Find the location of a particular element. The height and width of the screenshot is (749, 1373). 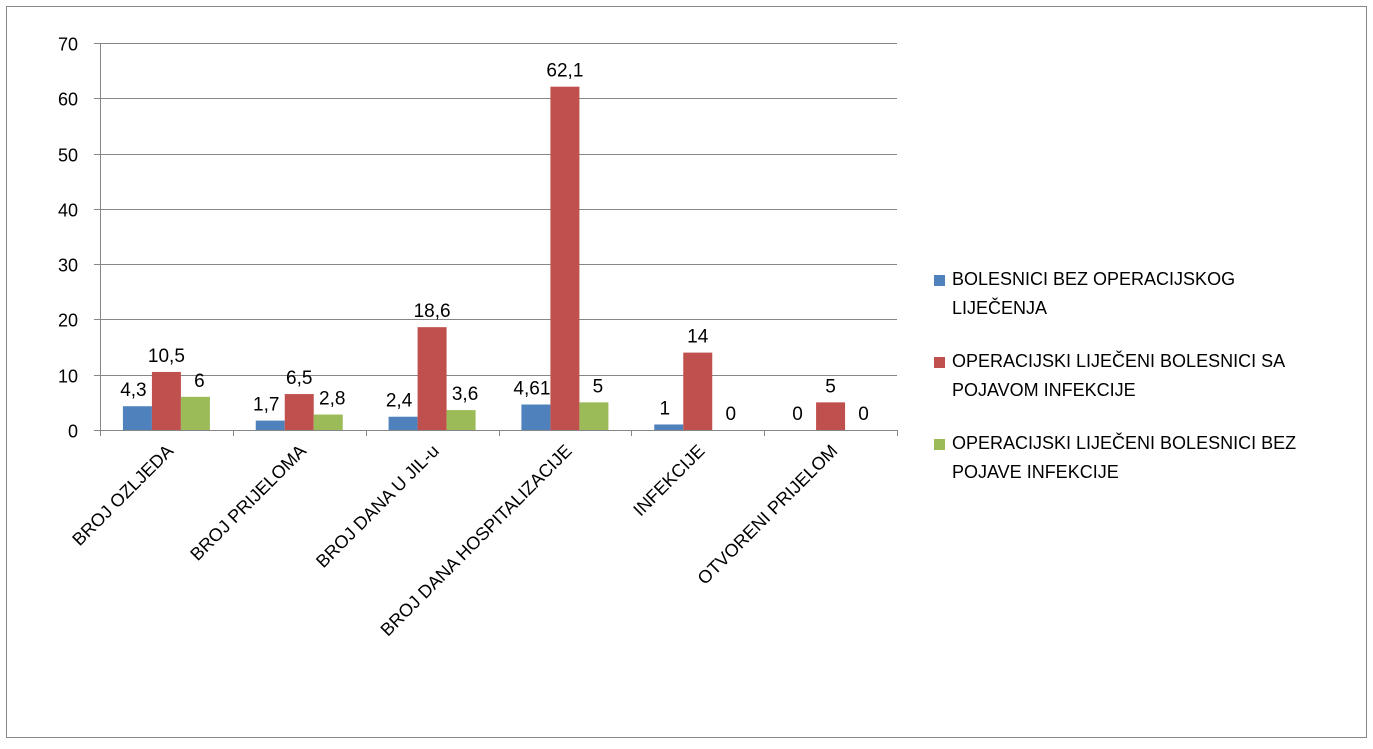

y-tick-label-30: 30 is located at coordinates (68, 266).